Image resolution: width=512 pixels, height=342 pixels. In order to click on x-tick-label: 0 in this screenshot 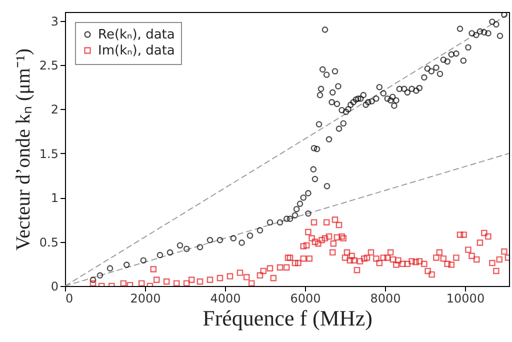, I will do `click(70, 299)`.